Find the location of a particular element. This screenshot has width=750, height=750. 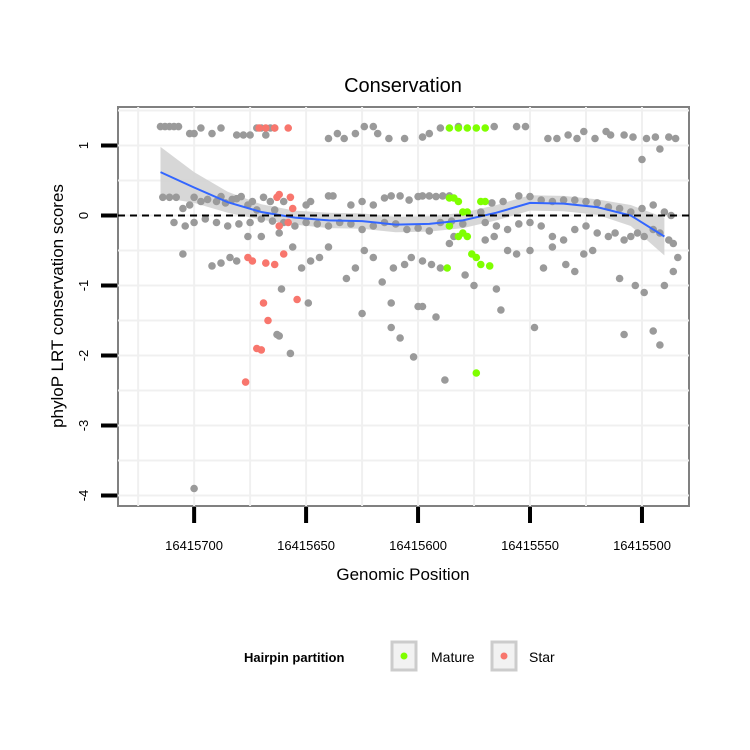

smooth-line is located at coordinates (412, 204).